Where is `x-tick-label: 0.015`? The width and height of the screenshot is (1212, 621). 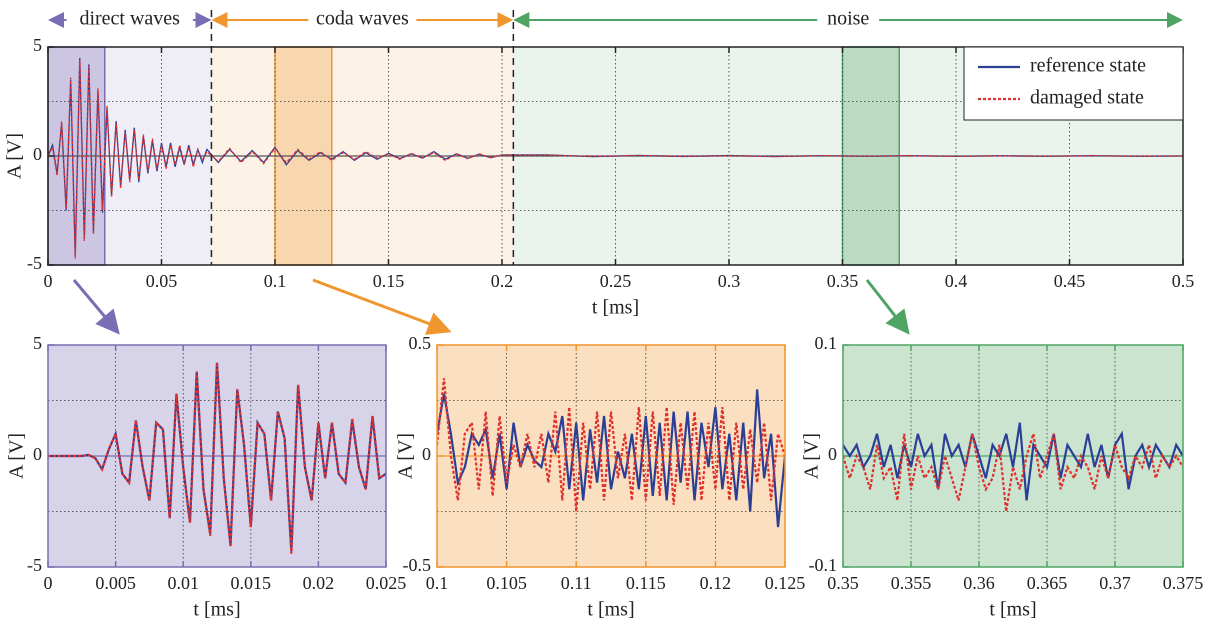
x-tick-label: 0.015 is located at coordinates (251, 583).